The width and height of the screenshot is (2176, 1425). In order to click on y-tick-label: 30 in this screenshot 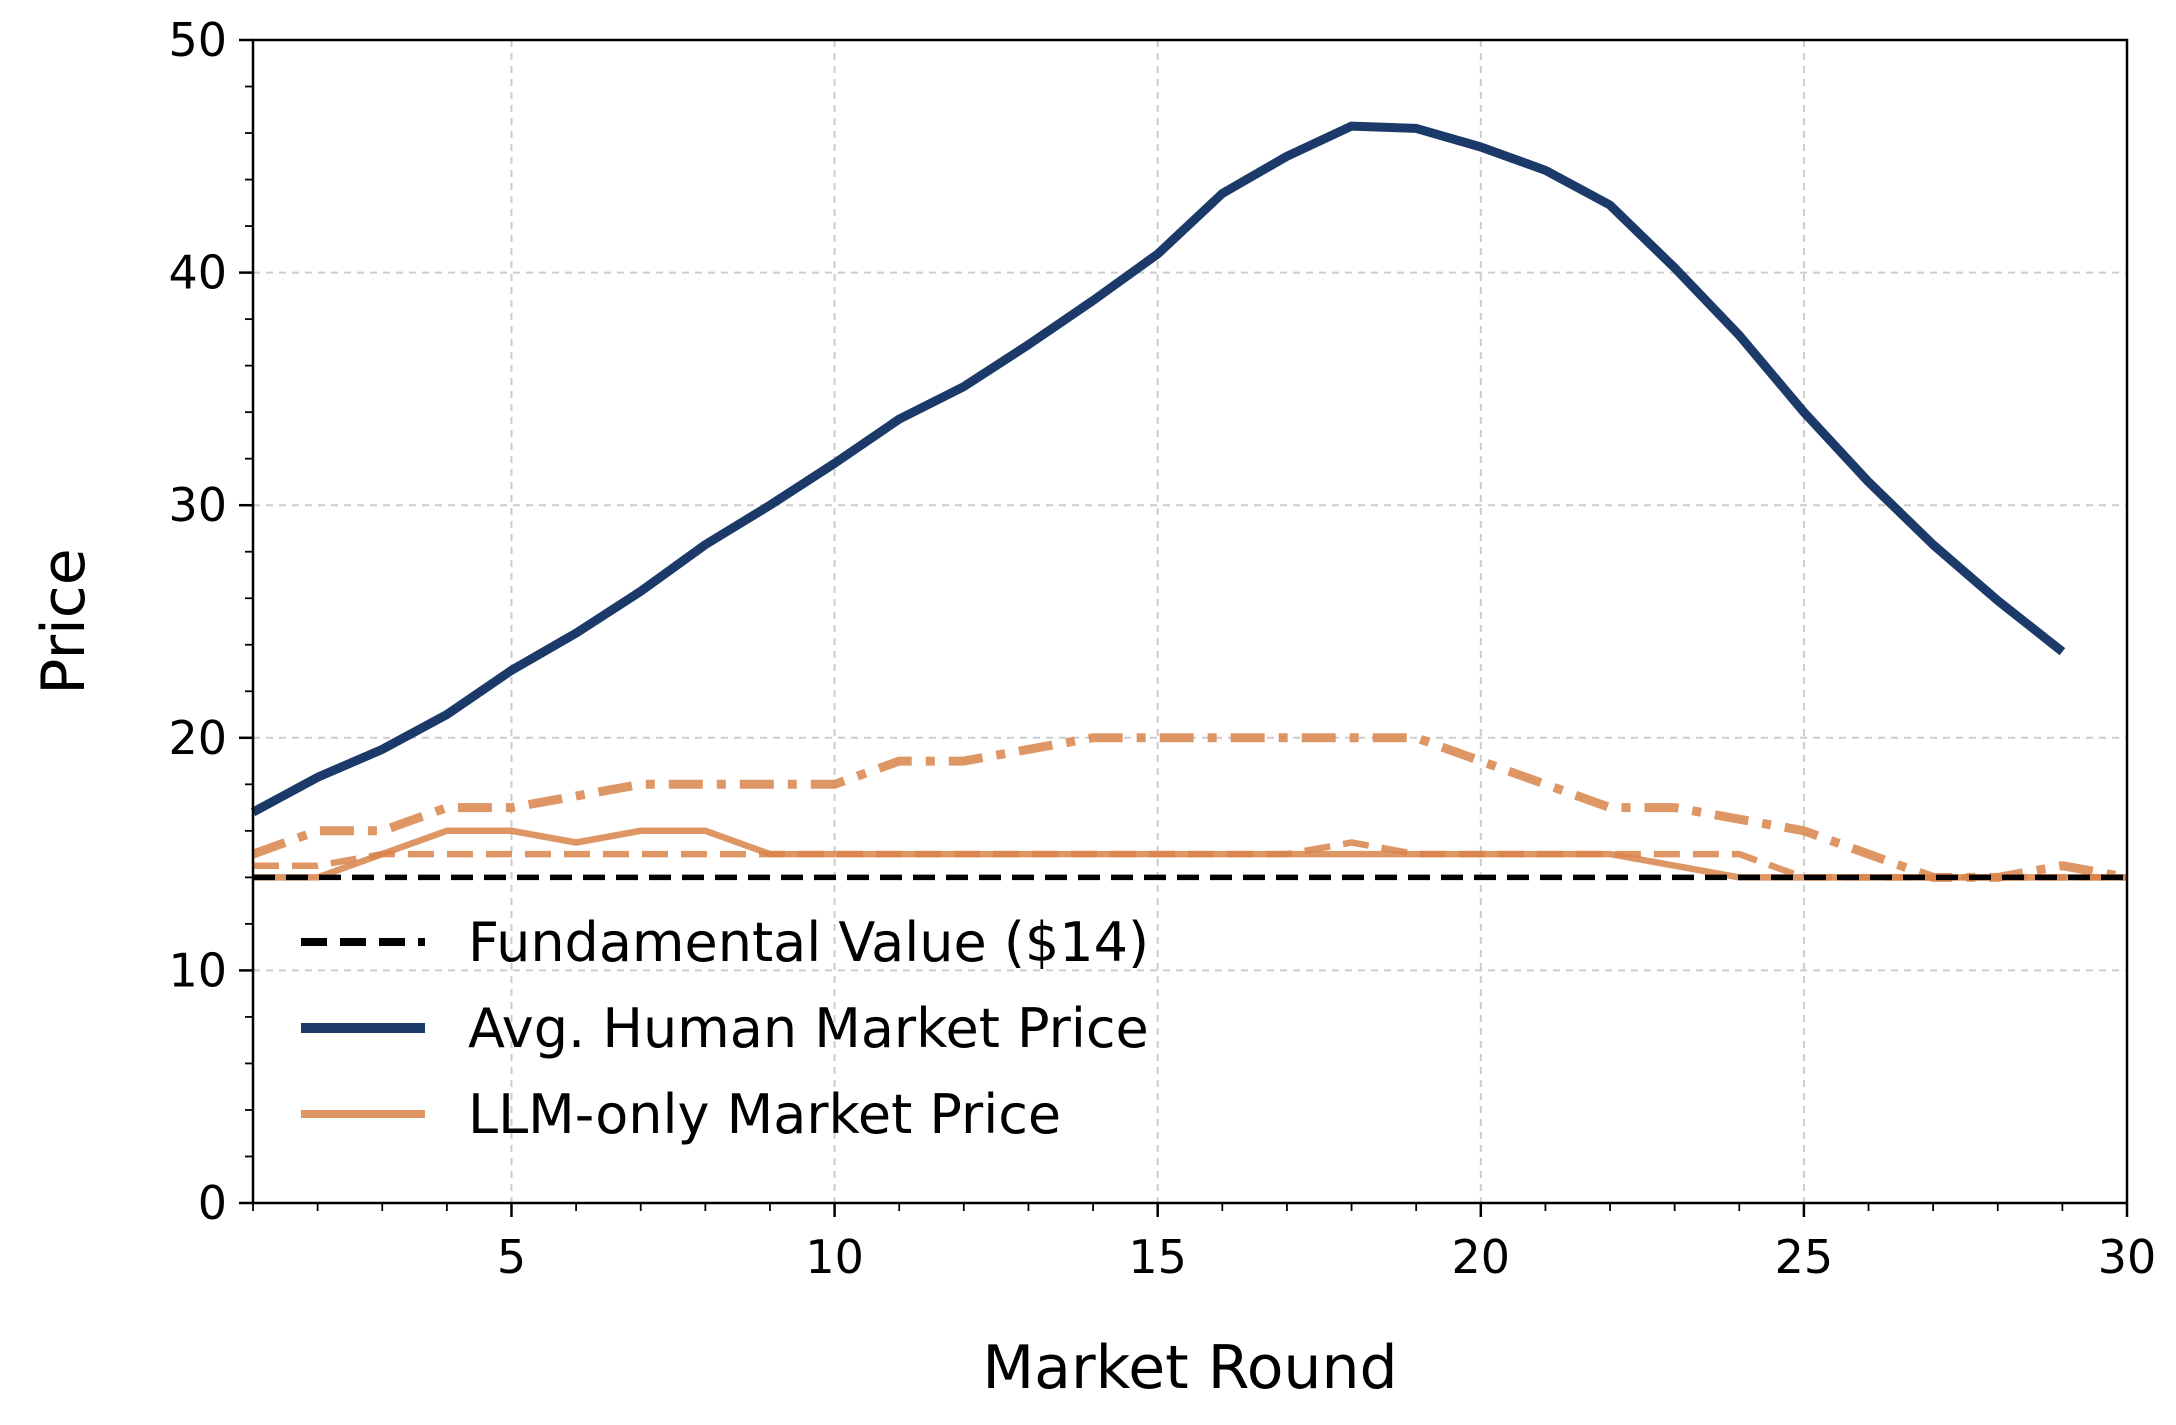, I will do `click(197, 505)`.